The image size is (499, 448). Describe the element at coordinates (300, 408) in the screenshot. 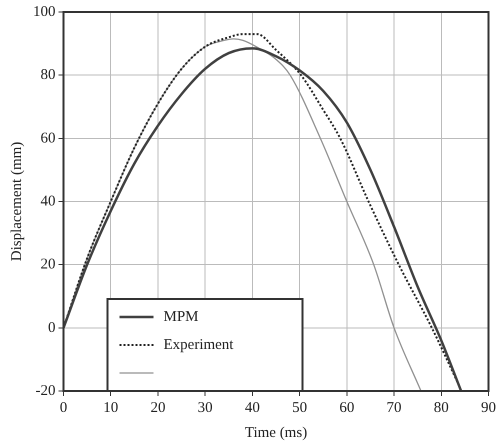

I see `x-tick-label: 50` at that location.